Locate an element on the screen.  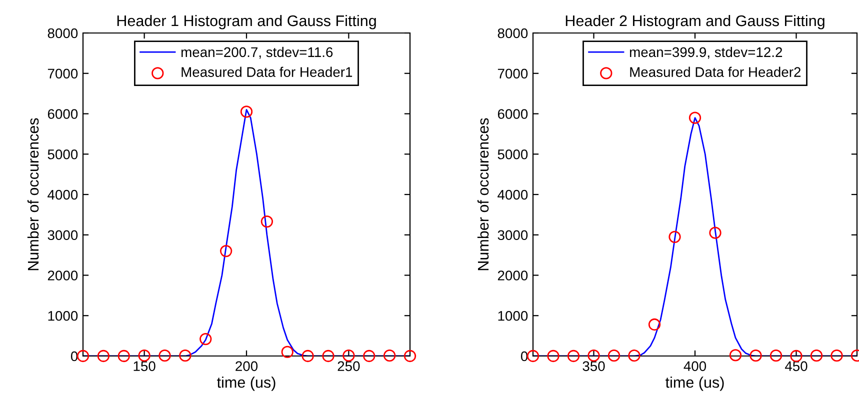
x-tick-label: 400 is located at coordinates (695, 366).